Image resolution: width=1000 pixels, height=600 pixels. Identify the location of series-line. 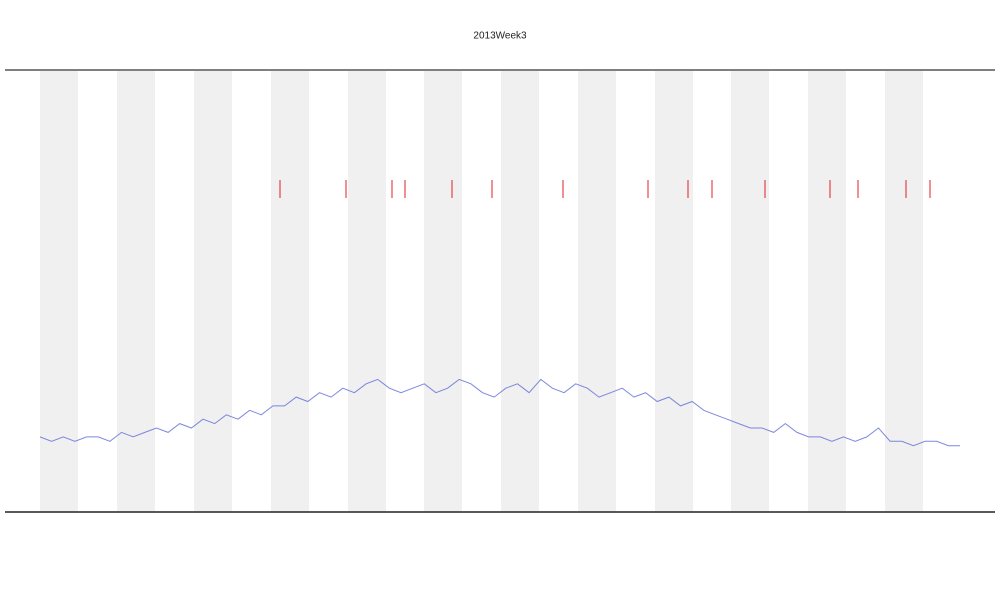
(499, 412).